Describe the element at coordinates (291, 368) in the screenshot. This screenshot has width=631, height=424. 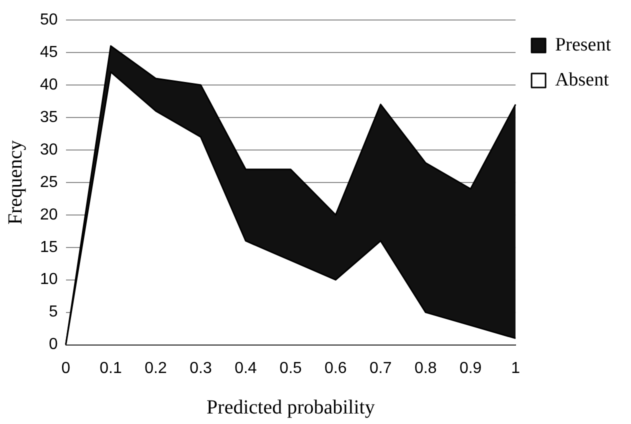
I see `x-tick-label: 0.5` at that location.